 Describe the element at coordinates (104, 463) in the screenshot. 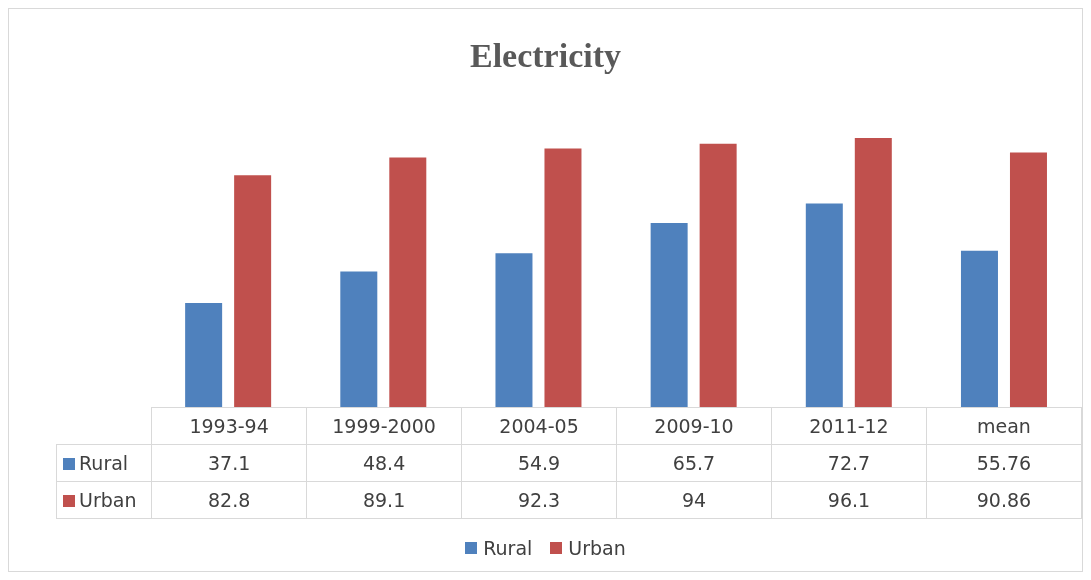

I see `legend-label: Rural` at that location.